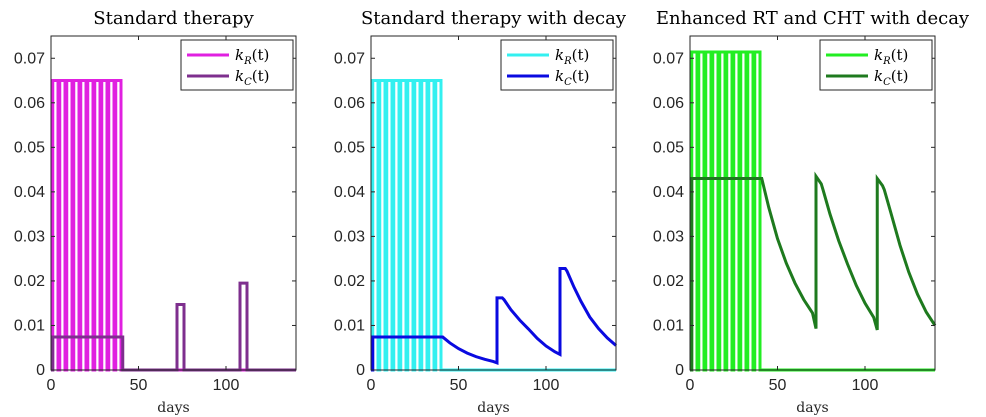 This screenshot has width=986, height=417. I want to click on chart-title: Enhanced RT and CHT with decay, so click(813, 18).